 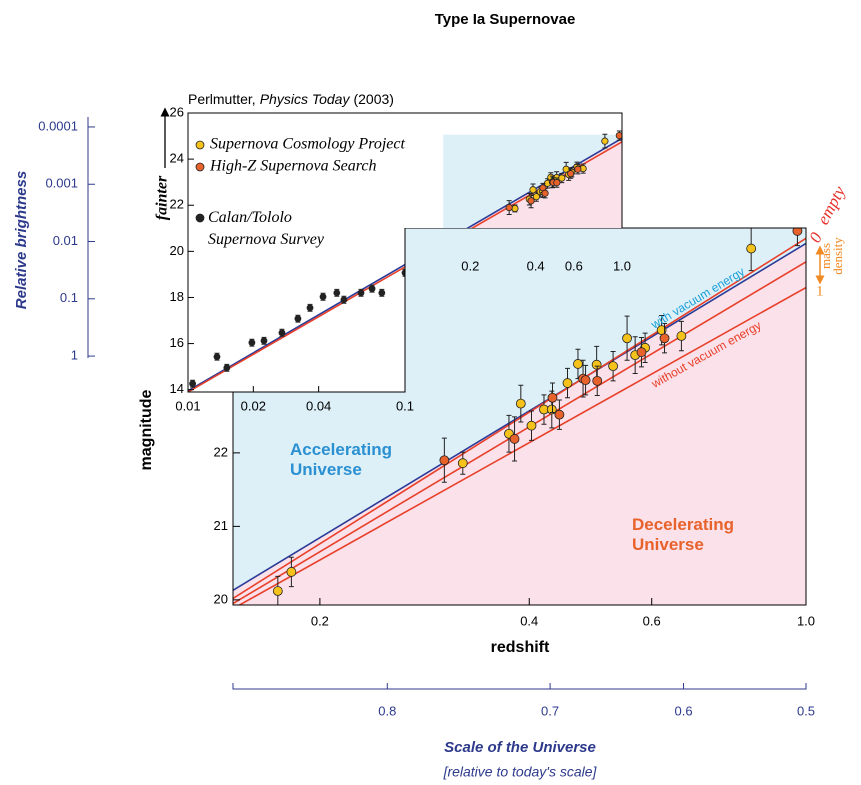 What do you see at coordinates (683, 534) in the screenshot?
I see `annotation: Decelerating Universe` at bounding box center [683, 534].